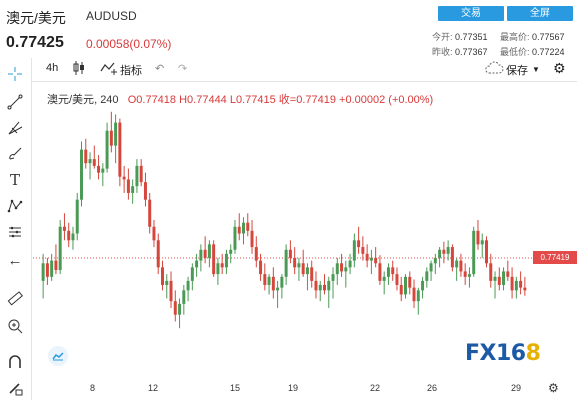 The image size is (577, 400). Describe the element at coordinates (58, 358) in the screenshot. I see `cloud-logo-icon` at that location.